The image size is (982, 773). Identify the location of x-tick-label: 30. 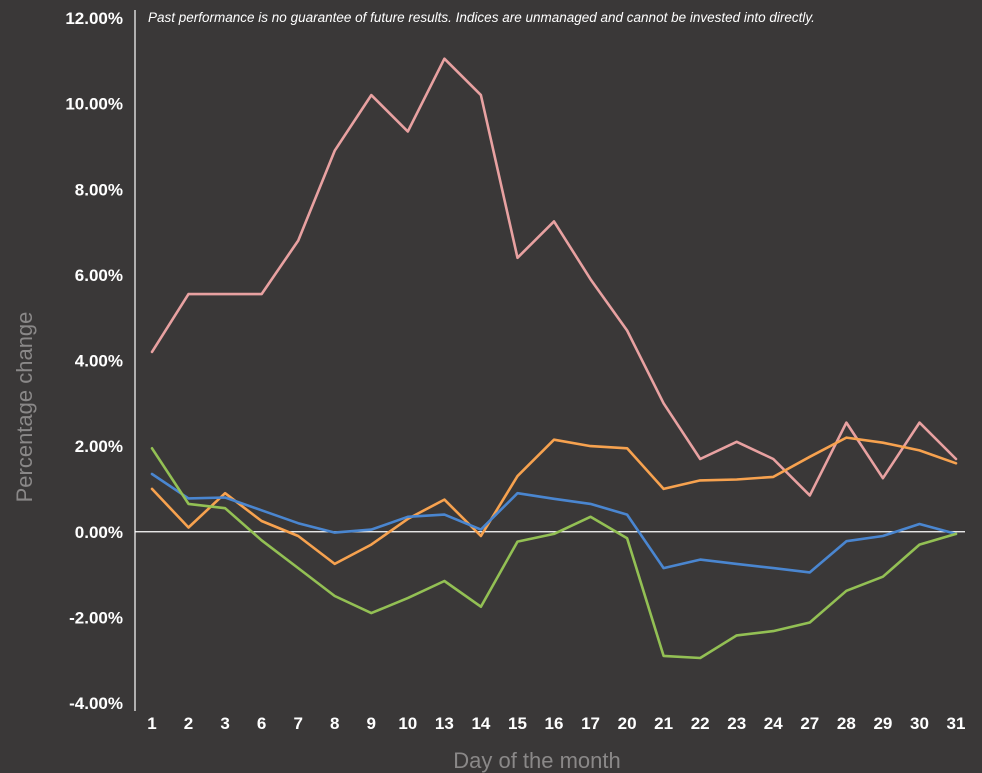
(919, 723).